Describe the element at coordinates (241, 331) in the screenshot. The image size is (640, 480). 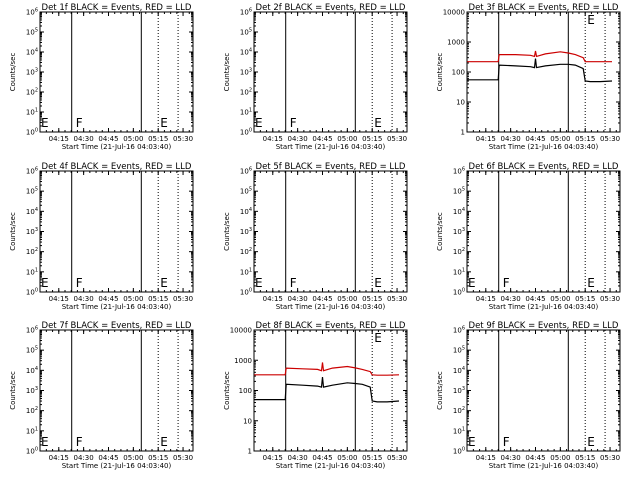
I see `y-tick-label: 10000` at that location.